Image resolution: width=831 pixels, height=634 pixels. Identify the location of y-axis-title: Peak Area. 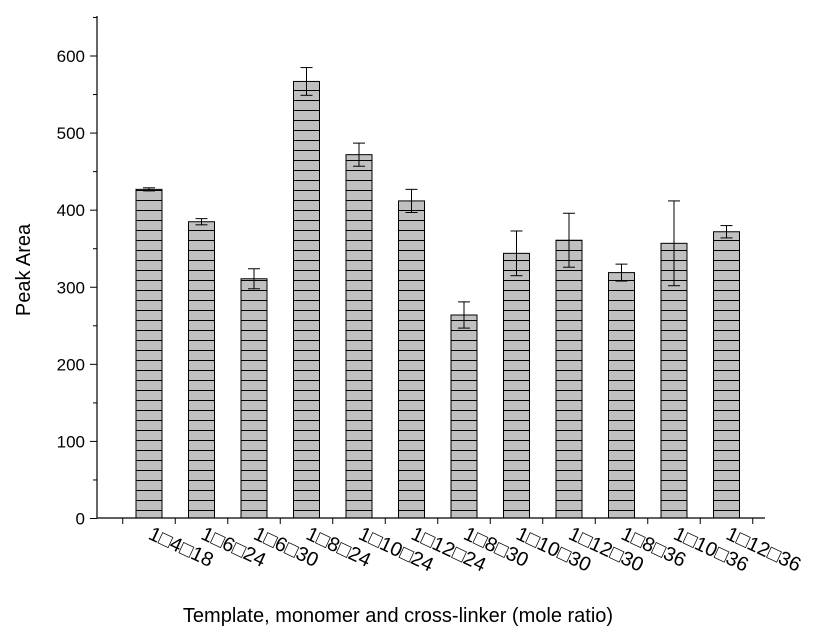
(24, 269).